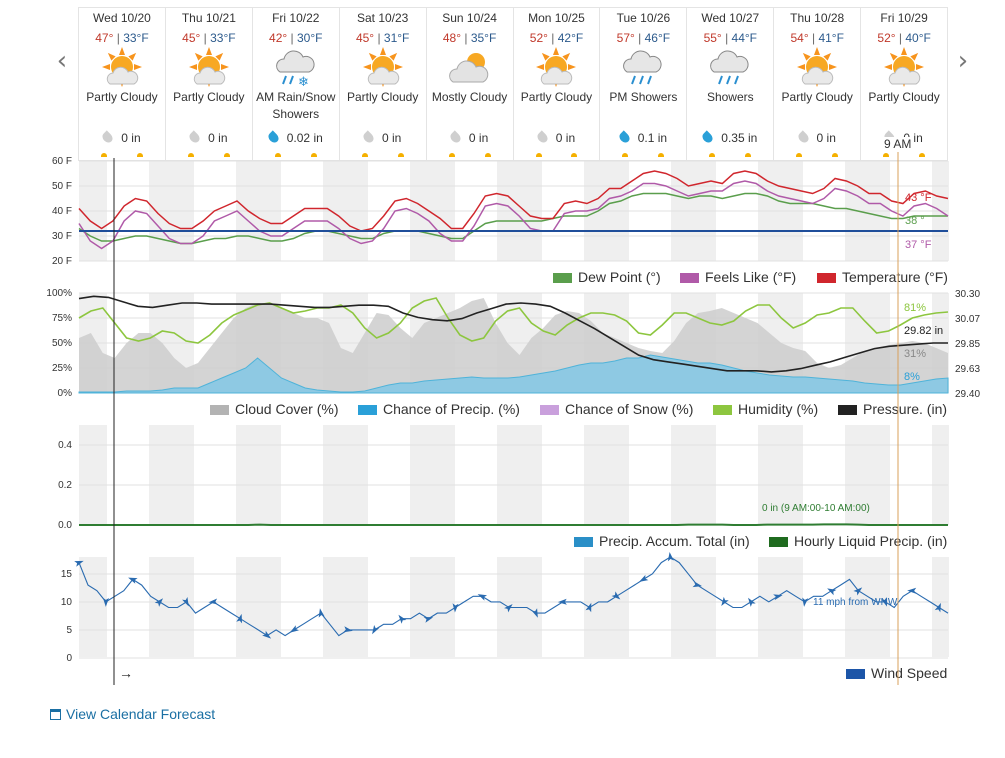 The image size is (1005, 758). Describe the element at coordinates (483, 38) in the screenshot. I see `low-temp: 35°F` at that location.